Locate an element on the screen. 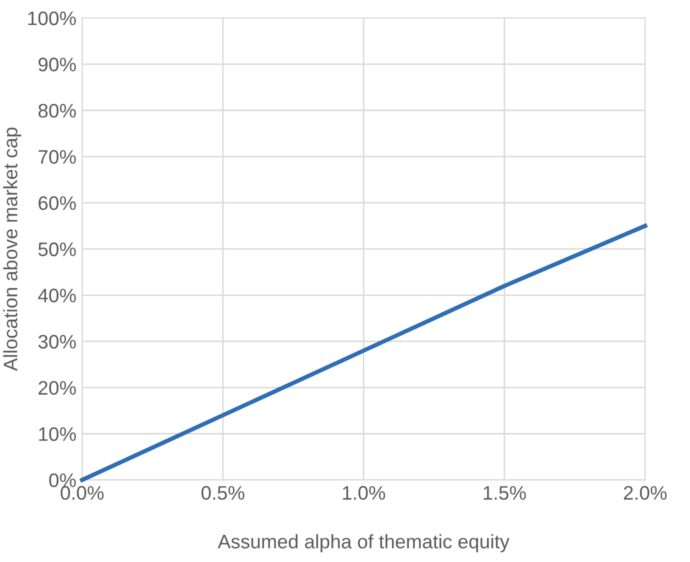  x-tick-label: 0.5% is located at coordinates (222, 493).